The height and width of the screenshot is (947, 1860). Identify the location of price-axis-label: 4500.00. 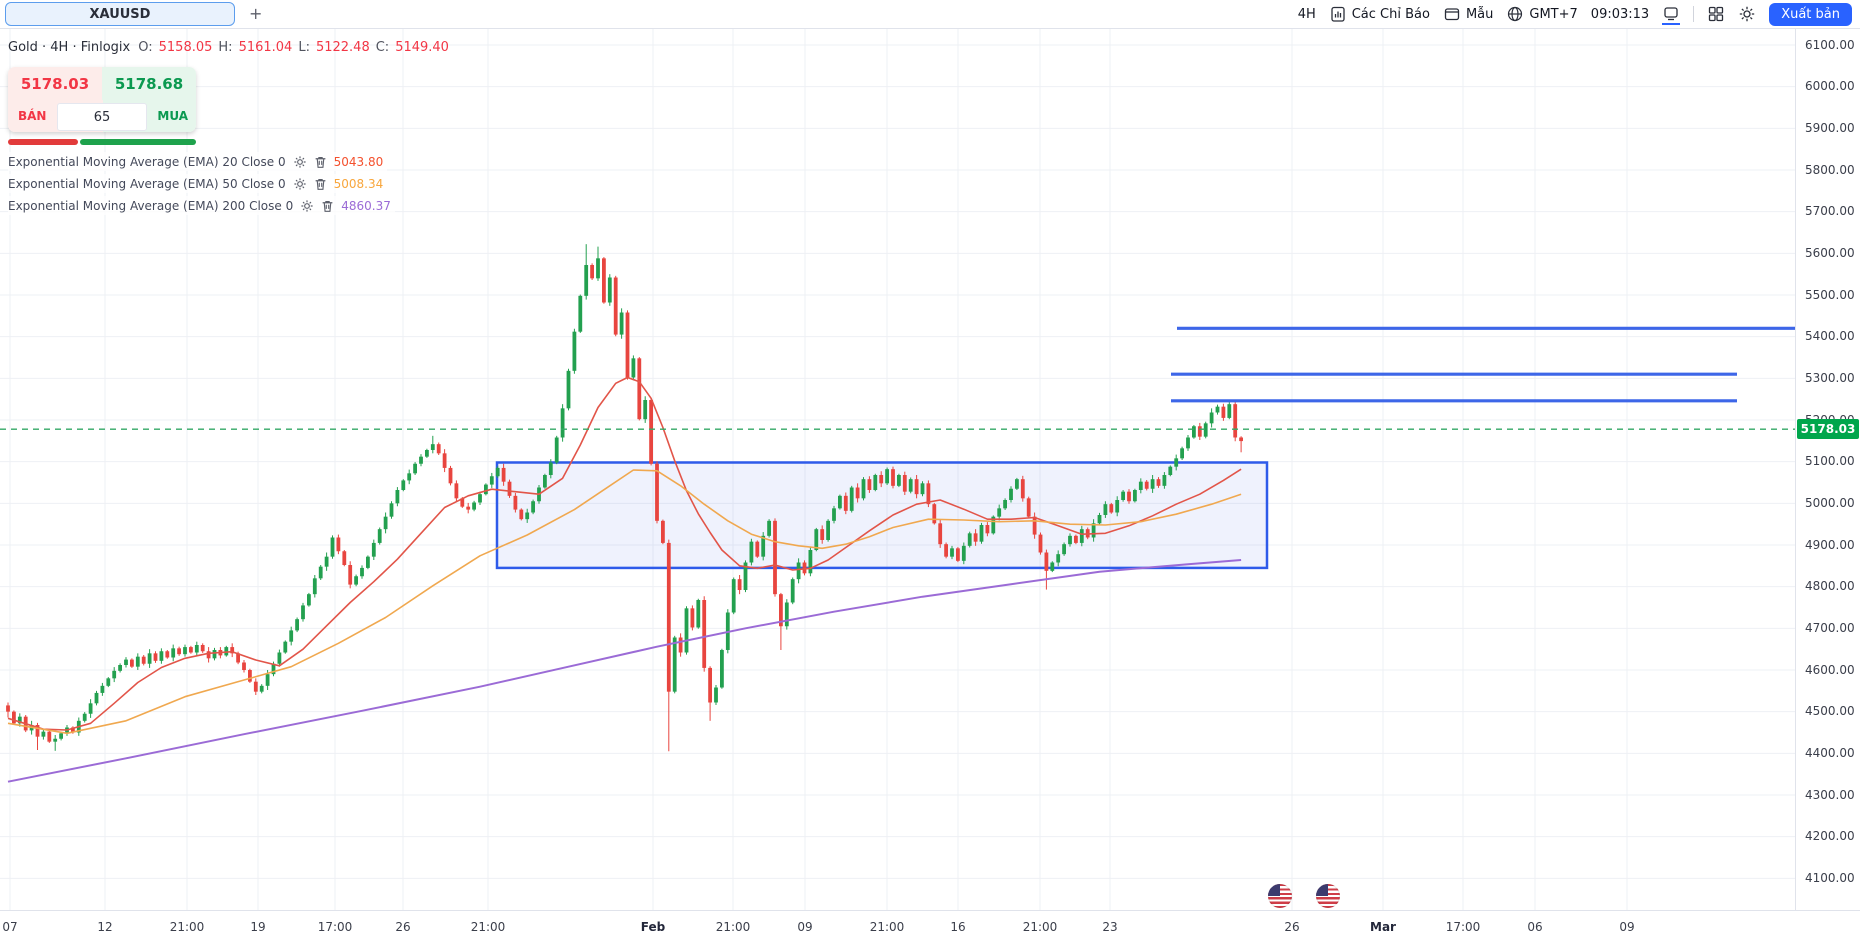
(1830, 711).